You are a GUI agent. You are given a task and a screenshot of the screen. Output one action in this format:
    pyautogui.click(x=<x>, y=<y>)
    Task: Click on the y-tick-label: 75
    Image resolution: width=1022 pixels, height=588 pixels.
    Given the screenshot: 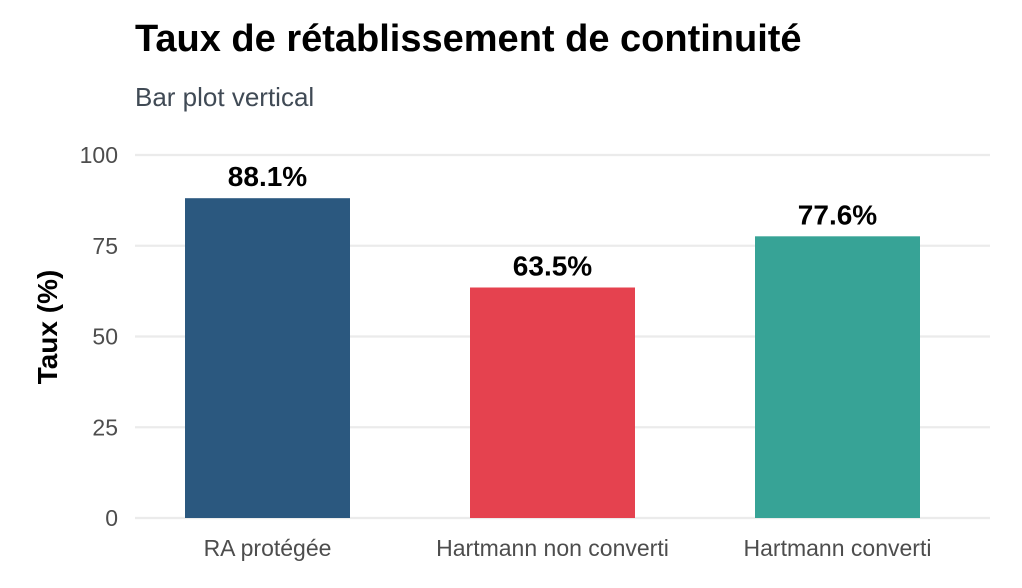 What is the action you would take?
    pyautogui.click(x=105, y=246)
    